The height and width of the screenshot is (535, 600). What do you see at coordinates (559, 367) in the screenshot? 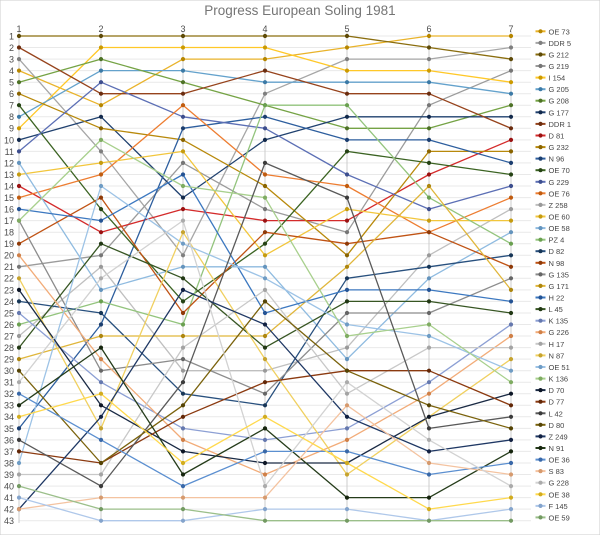
I see `svg-text: OE 51` at bounding box center [559, 367].